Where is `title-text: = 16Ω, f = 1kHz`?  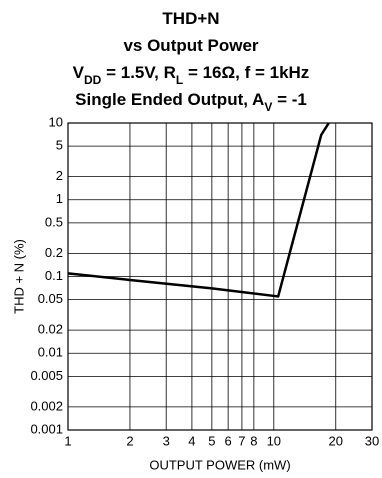
title-text: = 16Ω, f = 1kHz is located at coordinates (246, 72).